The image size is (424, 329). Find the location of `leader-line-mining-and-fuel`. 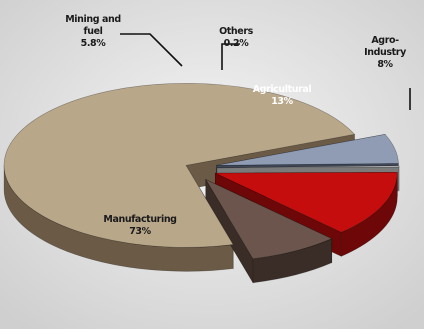

leader-line-mining-and-fuel is located at coordinates (151, 50).